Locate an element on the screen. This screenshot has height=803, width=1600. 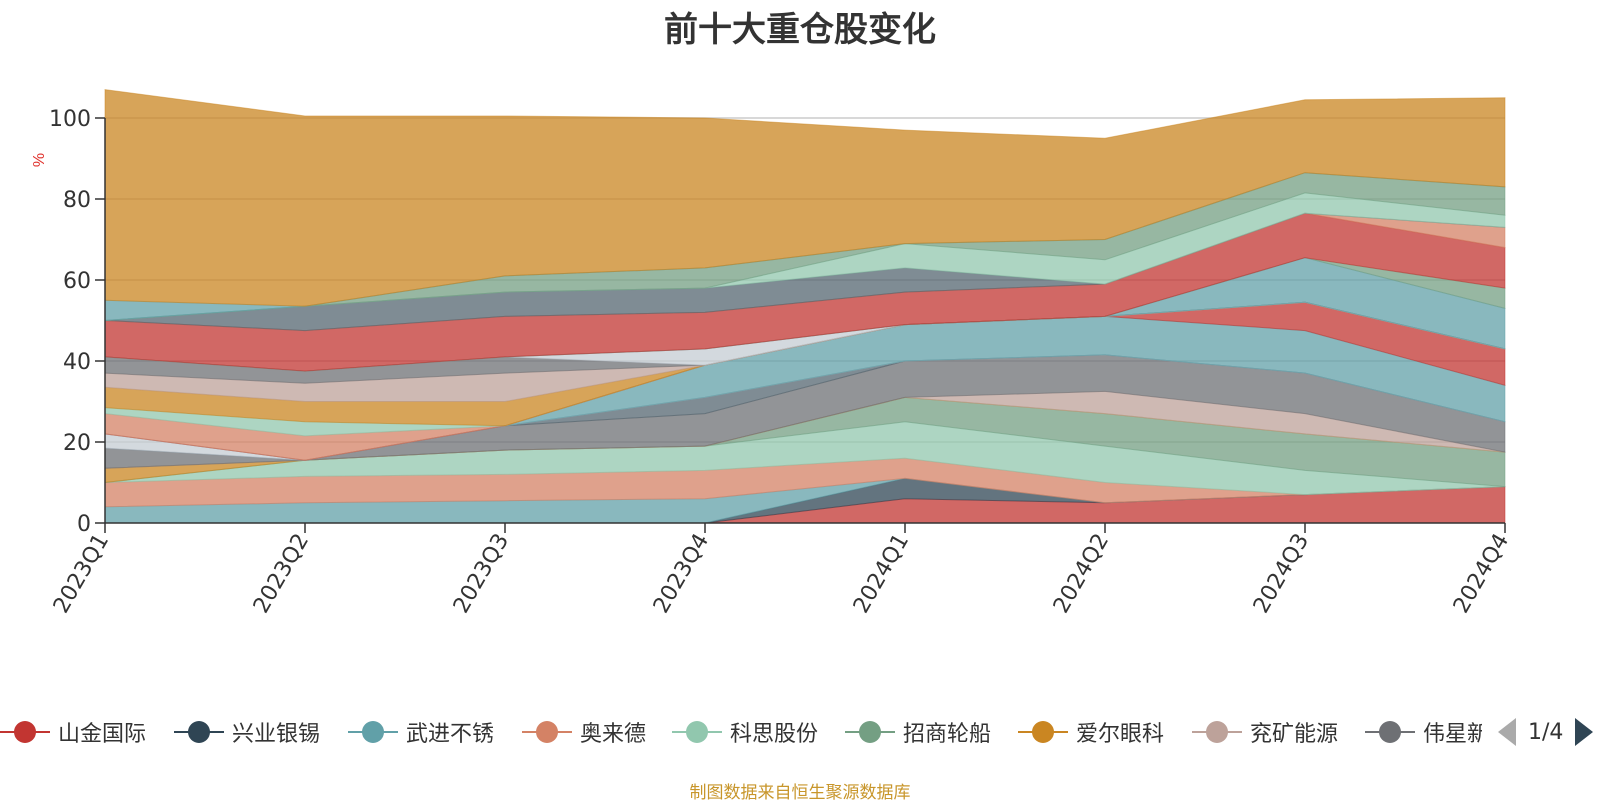
legend-item: 爱尔眼科 is located at coordinates (1091, 732).